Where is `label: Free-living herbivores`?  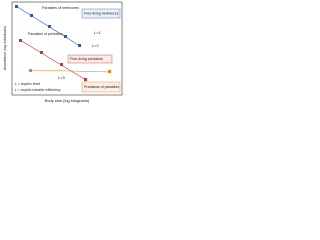 label: Free-living herbivores is located at coordinates (101, 13).